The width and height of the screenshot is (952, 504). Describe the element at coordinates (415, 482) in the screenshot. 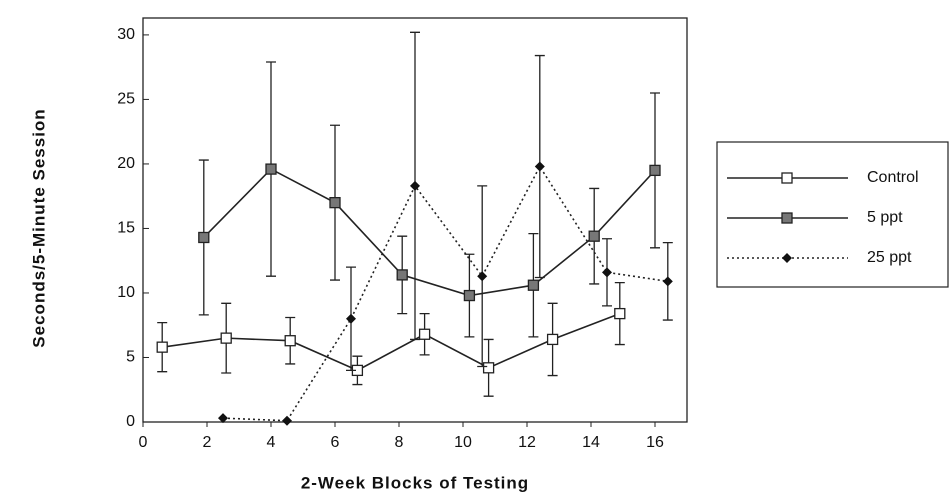

I see `x-axis-title: 2-Week Blocks of Testing` at that location.